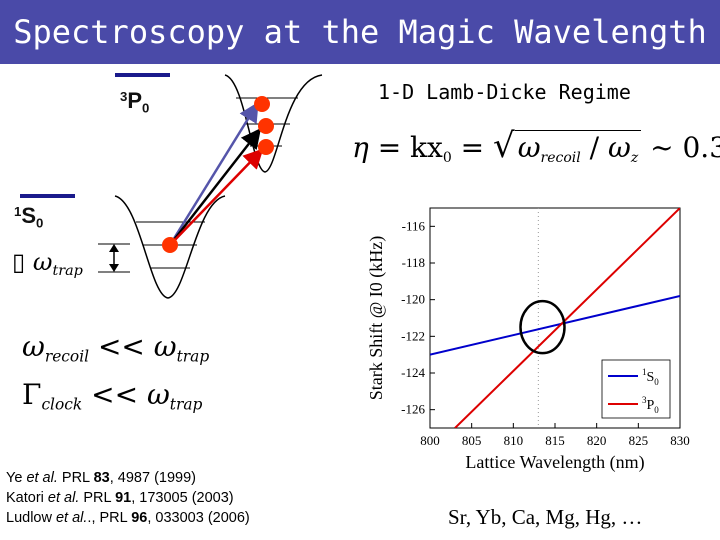 This screenshot has width=720, height=540. What do you see at coordinates (116, 348) in the screenshot?
I see `recoil-inequality: ωrecoil << ωtrap` at bounding box center [116, 348].